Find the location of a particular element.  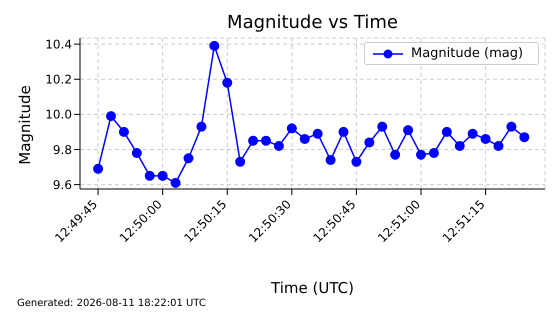

y-tick-label: 10.2 is located at coordinates (58, 79).